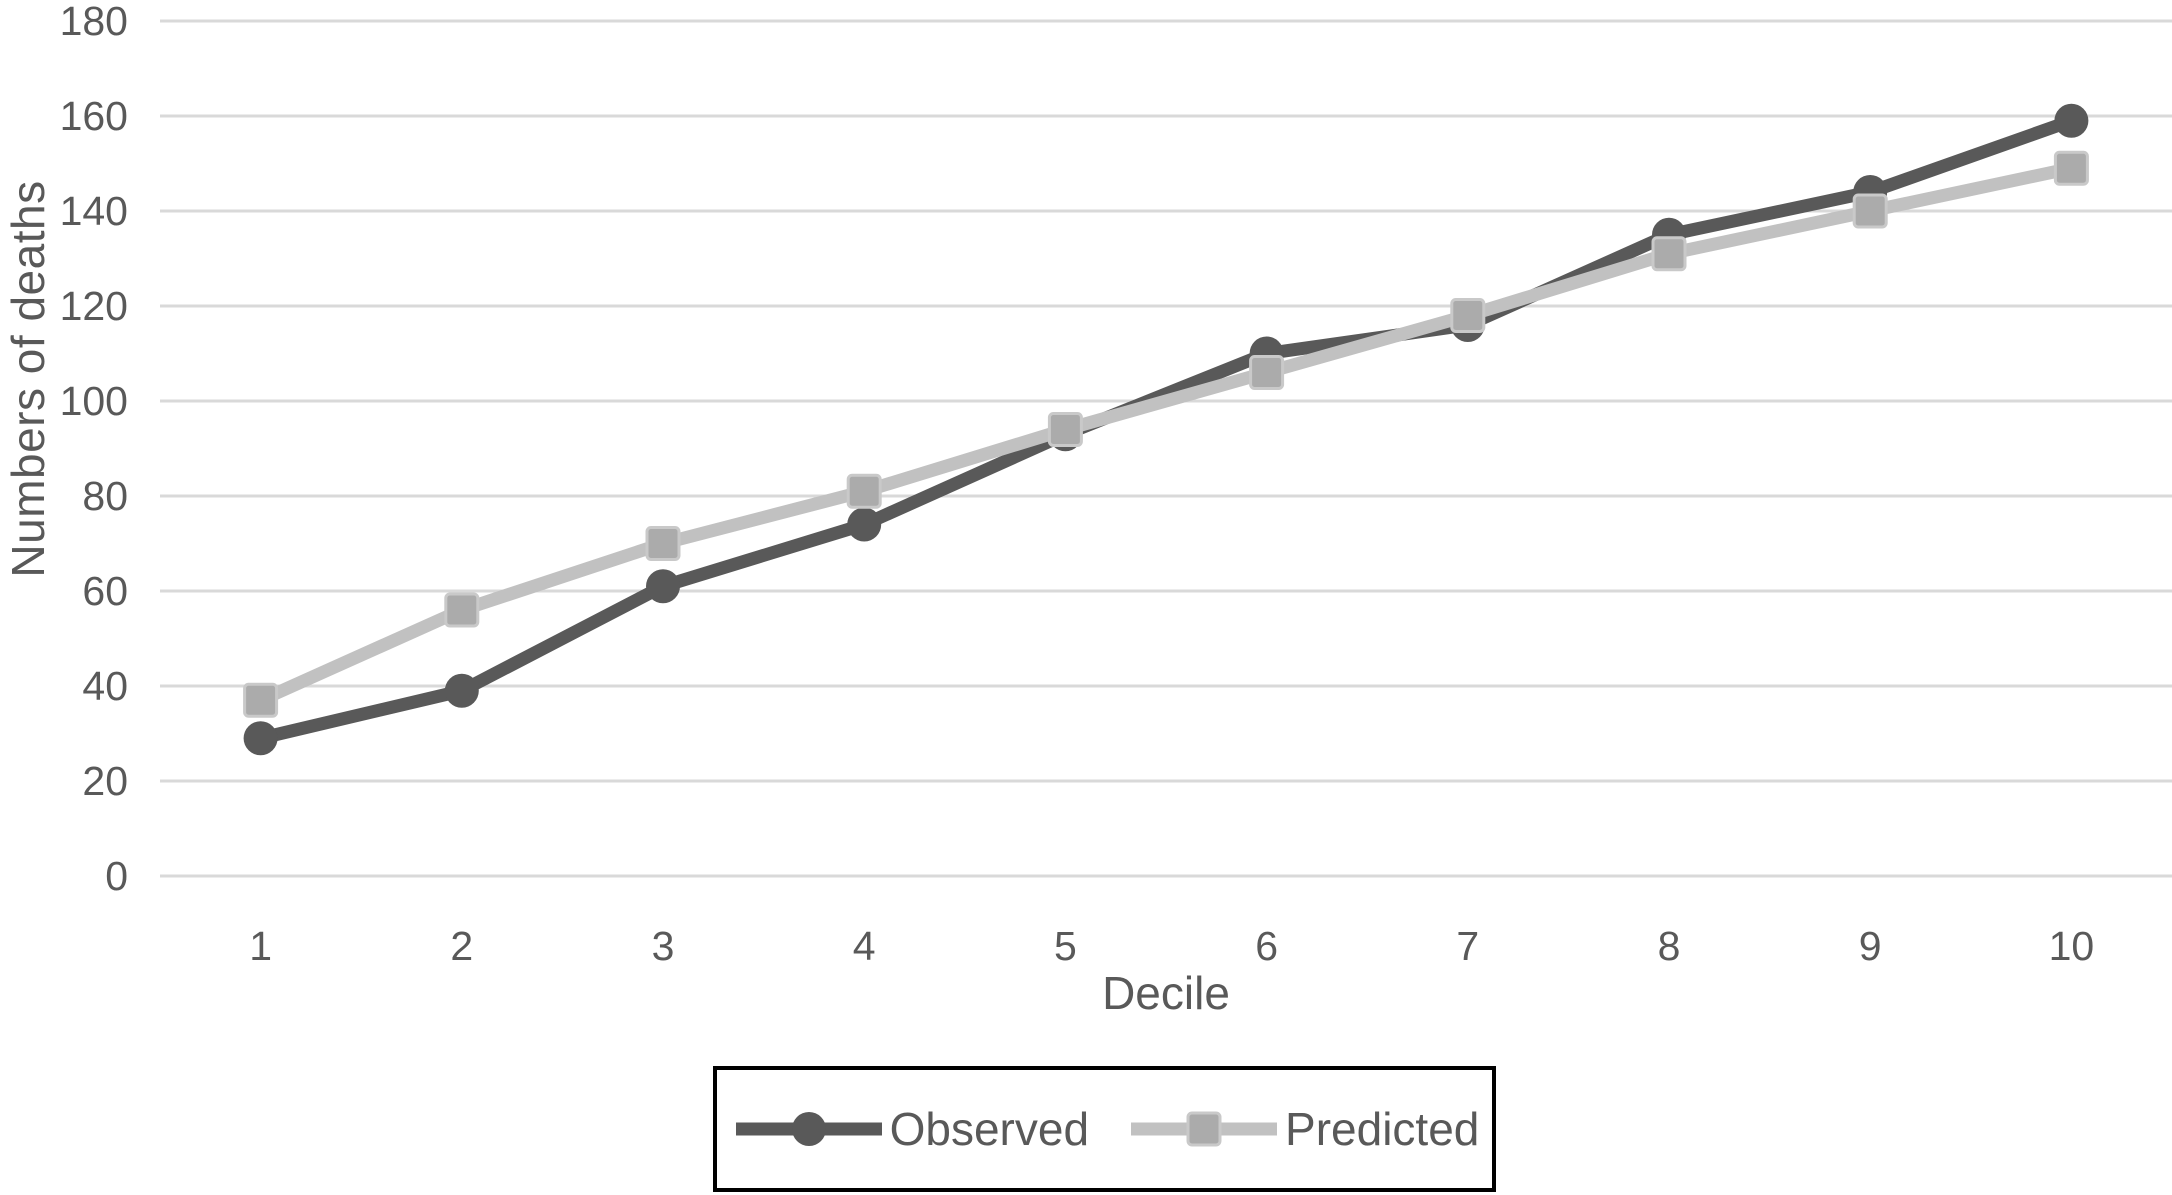 This screenshot has height=1195, width=2172. What do you see at coordinates (1266, 946) in the screenshot?
I see `x-tick-label: 6` at bounding box center [1266, 946].